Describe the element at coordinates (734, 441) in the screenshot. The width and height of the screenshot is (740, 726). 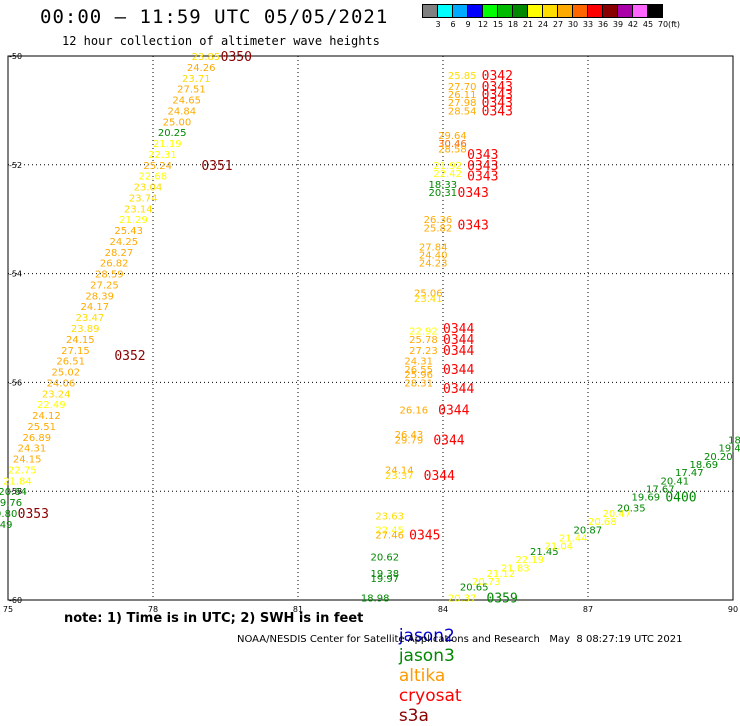
I see `wave-height-value: 18` at that location.